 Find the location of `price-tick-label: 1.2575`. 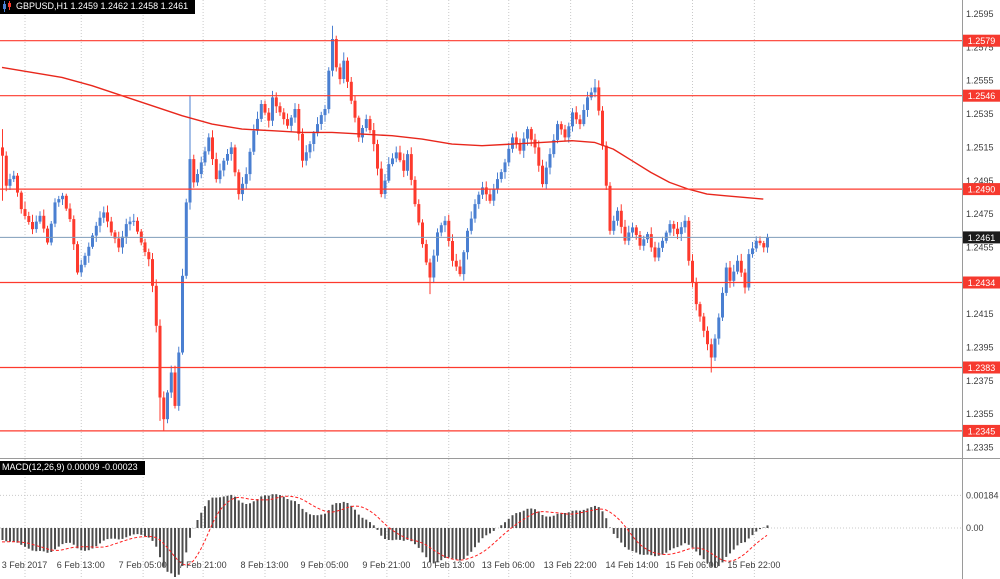

price-tick-label: 1.2575 is located at coordinates (980, 47).